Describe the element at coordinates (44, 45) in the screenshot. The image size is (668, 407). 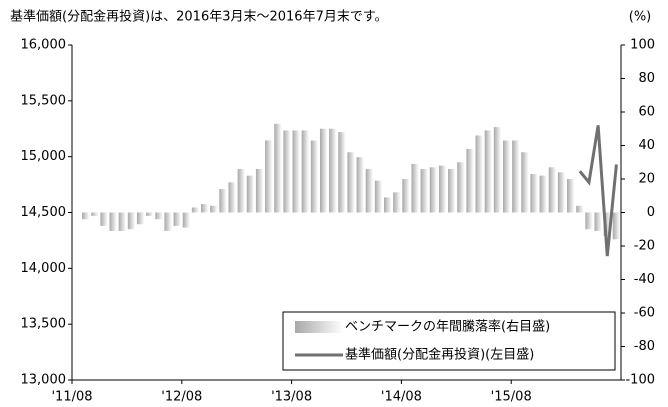
I see `y-tick-label: 16,000` at that location.